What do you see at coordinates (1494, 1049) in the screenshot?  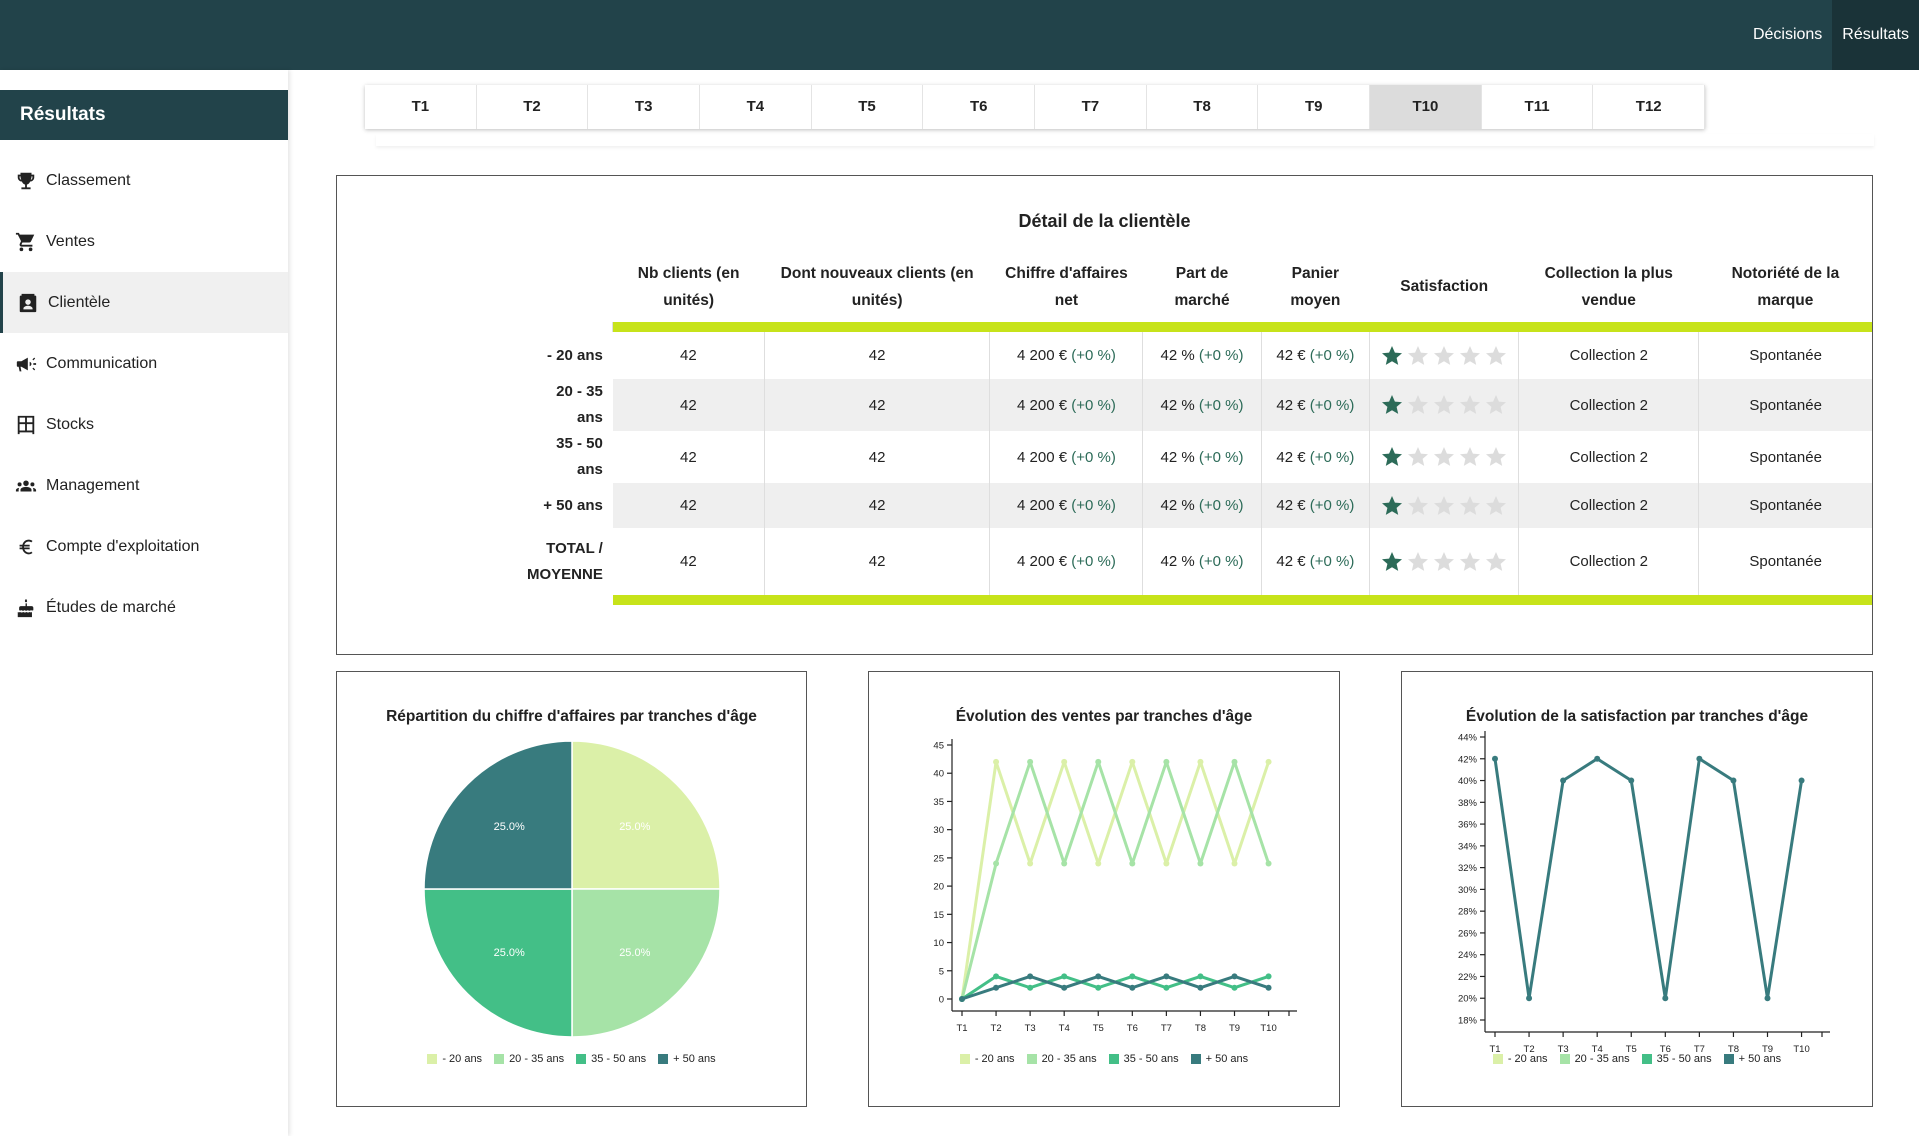 I see `x-tick-label: T1` at bounding box center [1494, 1049].